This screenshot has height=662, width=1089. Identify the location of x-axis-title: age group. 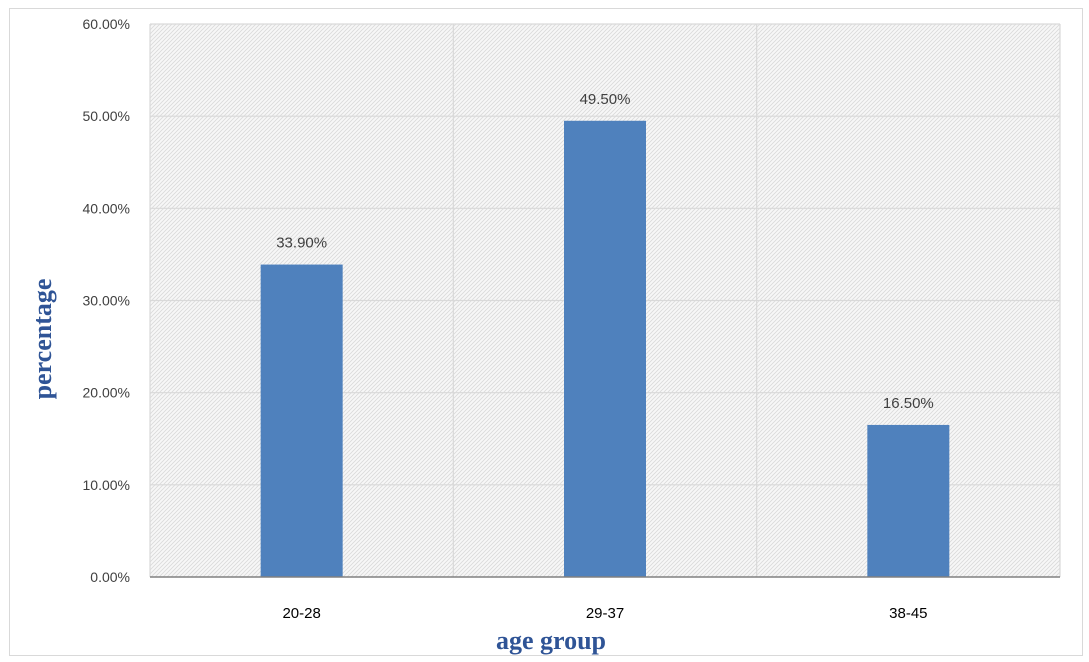
(551, 640).